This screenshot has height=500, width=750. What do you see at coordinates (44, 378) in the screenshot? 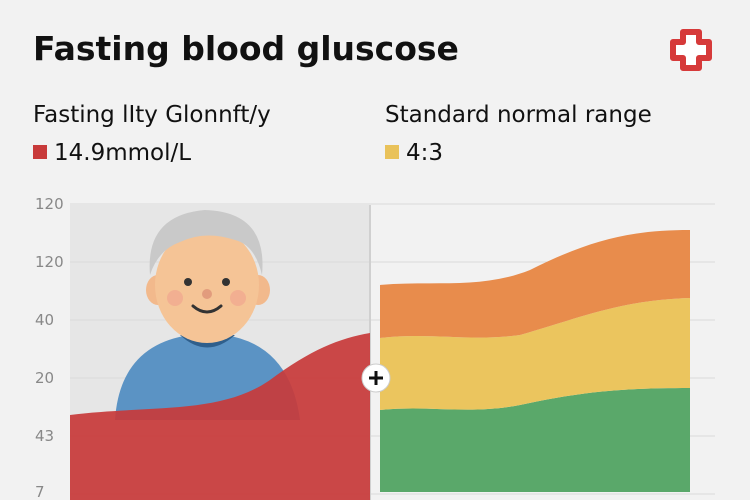
I see `y-tick-label: 20` at bounding box center [44, 378].